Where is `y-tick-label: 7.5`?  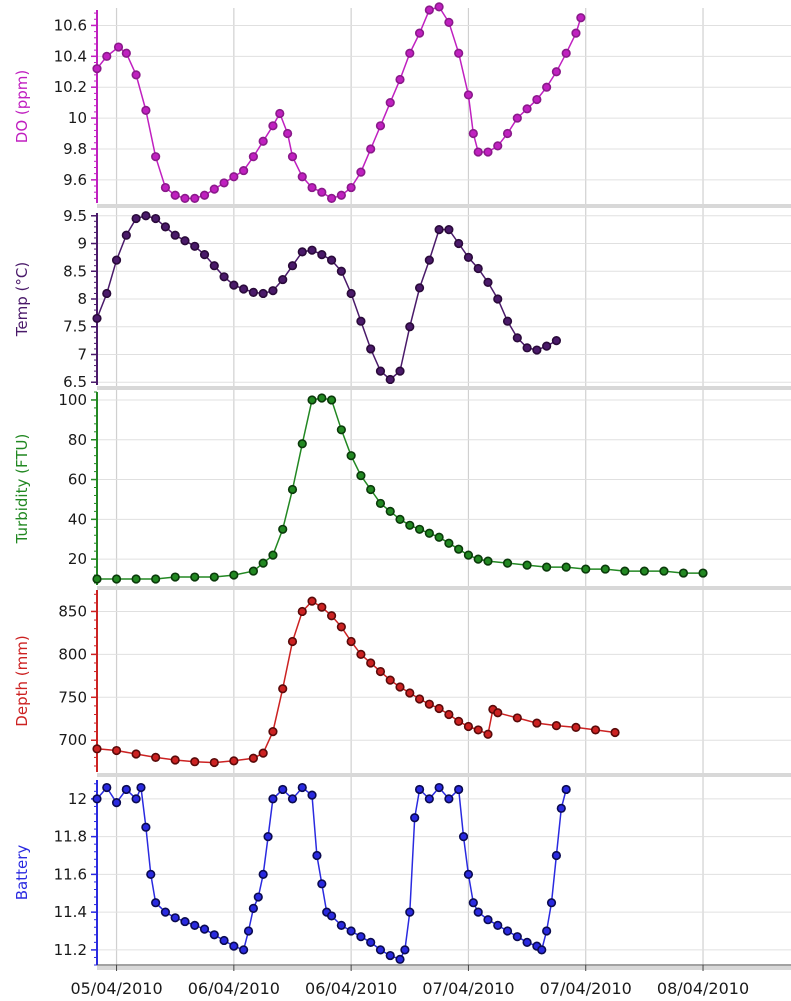
y-tick-label: 7.5 is located at coordinates (75, 327).